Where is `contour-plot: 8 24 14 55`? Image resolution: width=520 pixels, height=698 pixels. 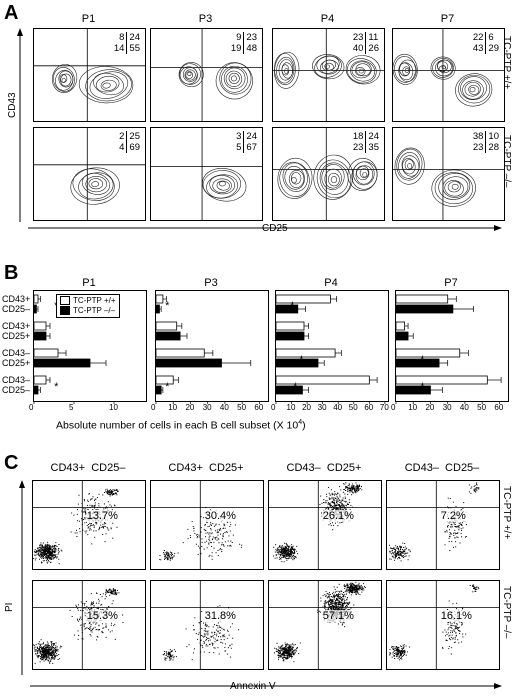
contour-plot: 8 24 14 55 is located at coordinates (89, 75).